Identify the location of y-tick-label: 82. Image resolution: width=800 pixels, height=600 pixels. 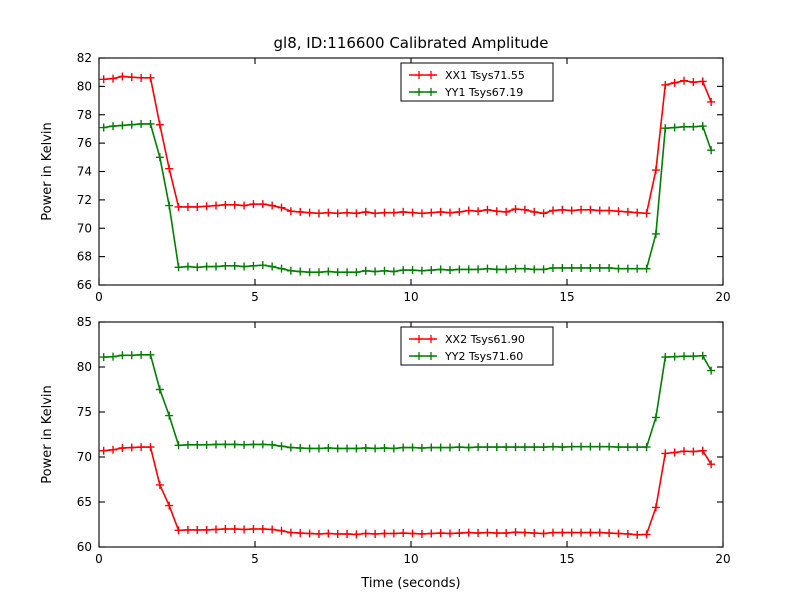
(84, 58).